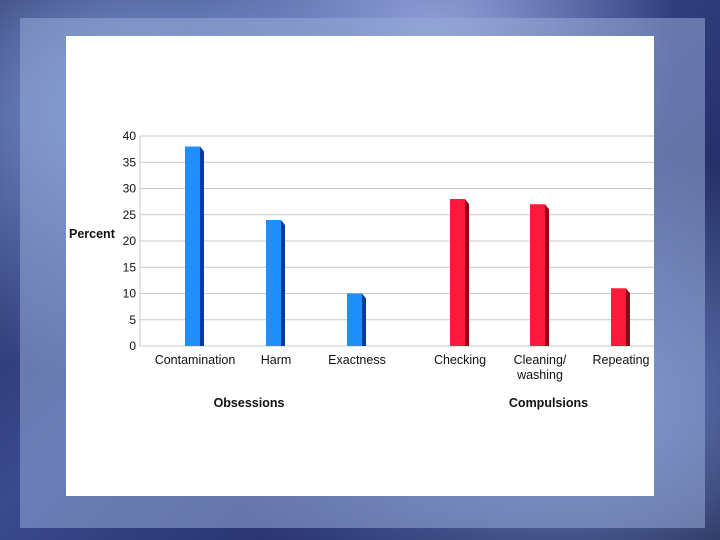 The image size is (720, 540). Describe the element at coordinates (130, 189) in the screenshot. I see `y-tick-label: 30` at that location.